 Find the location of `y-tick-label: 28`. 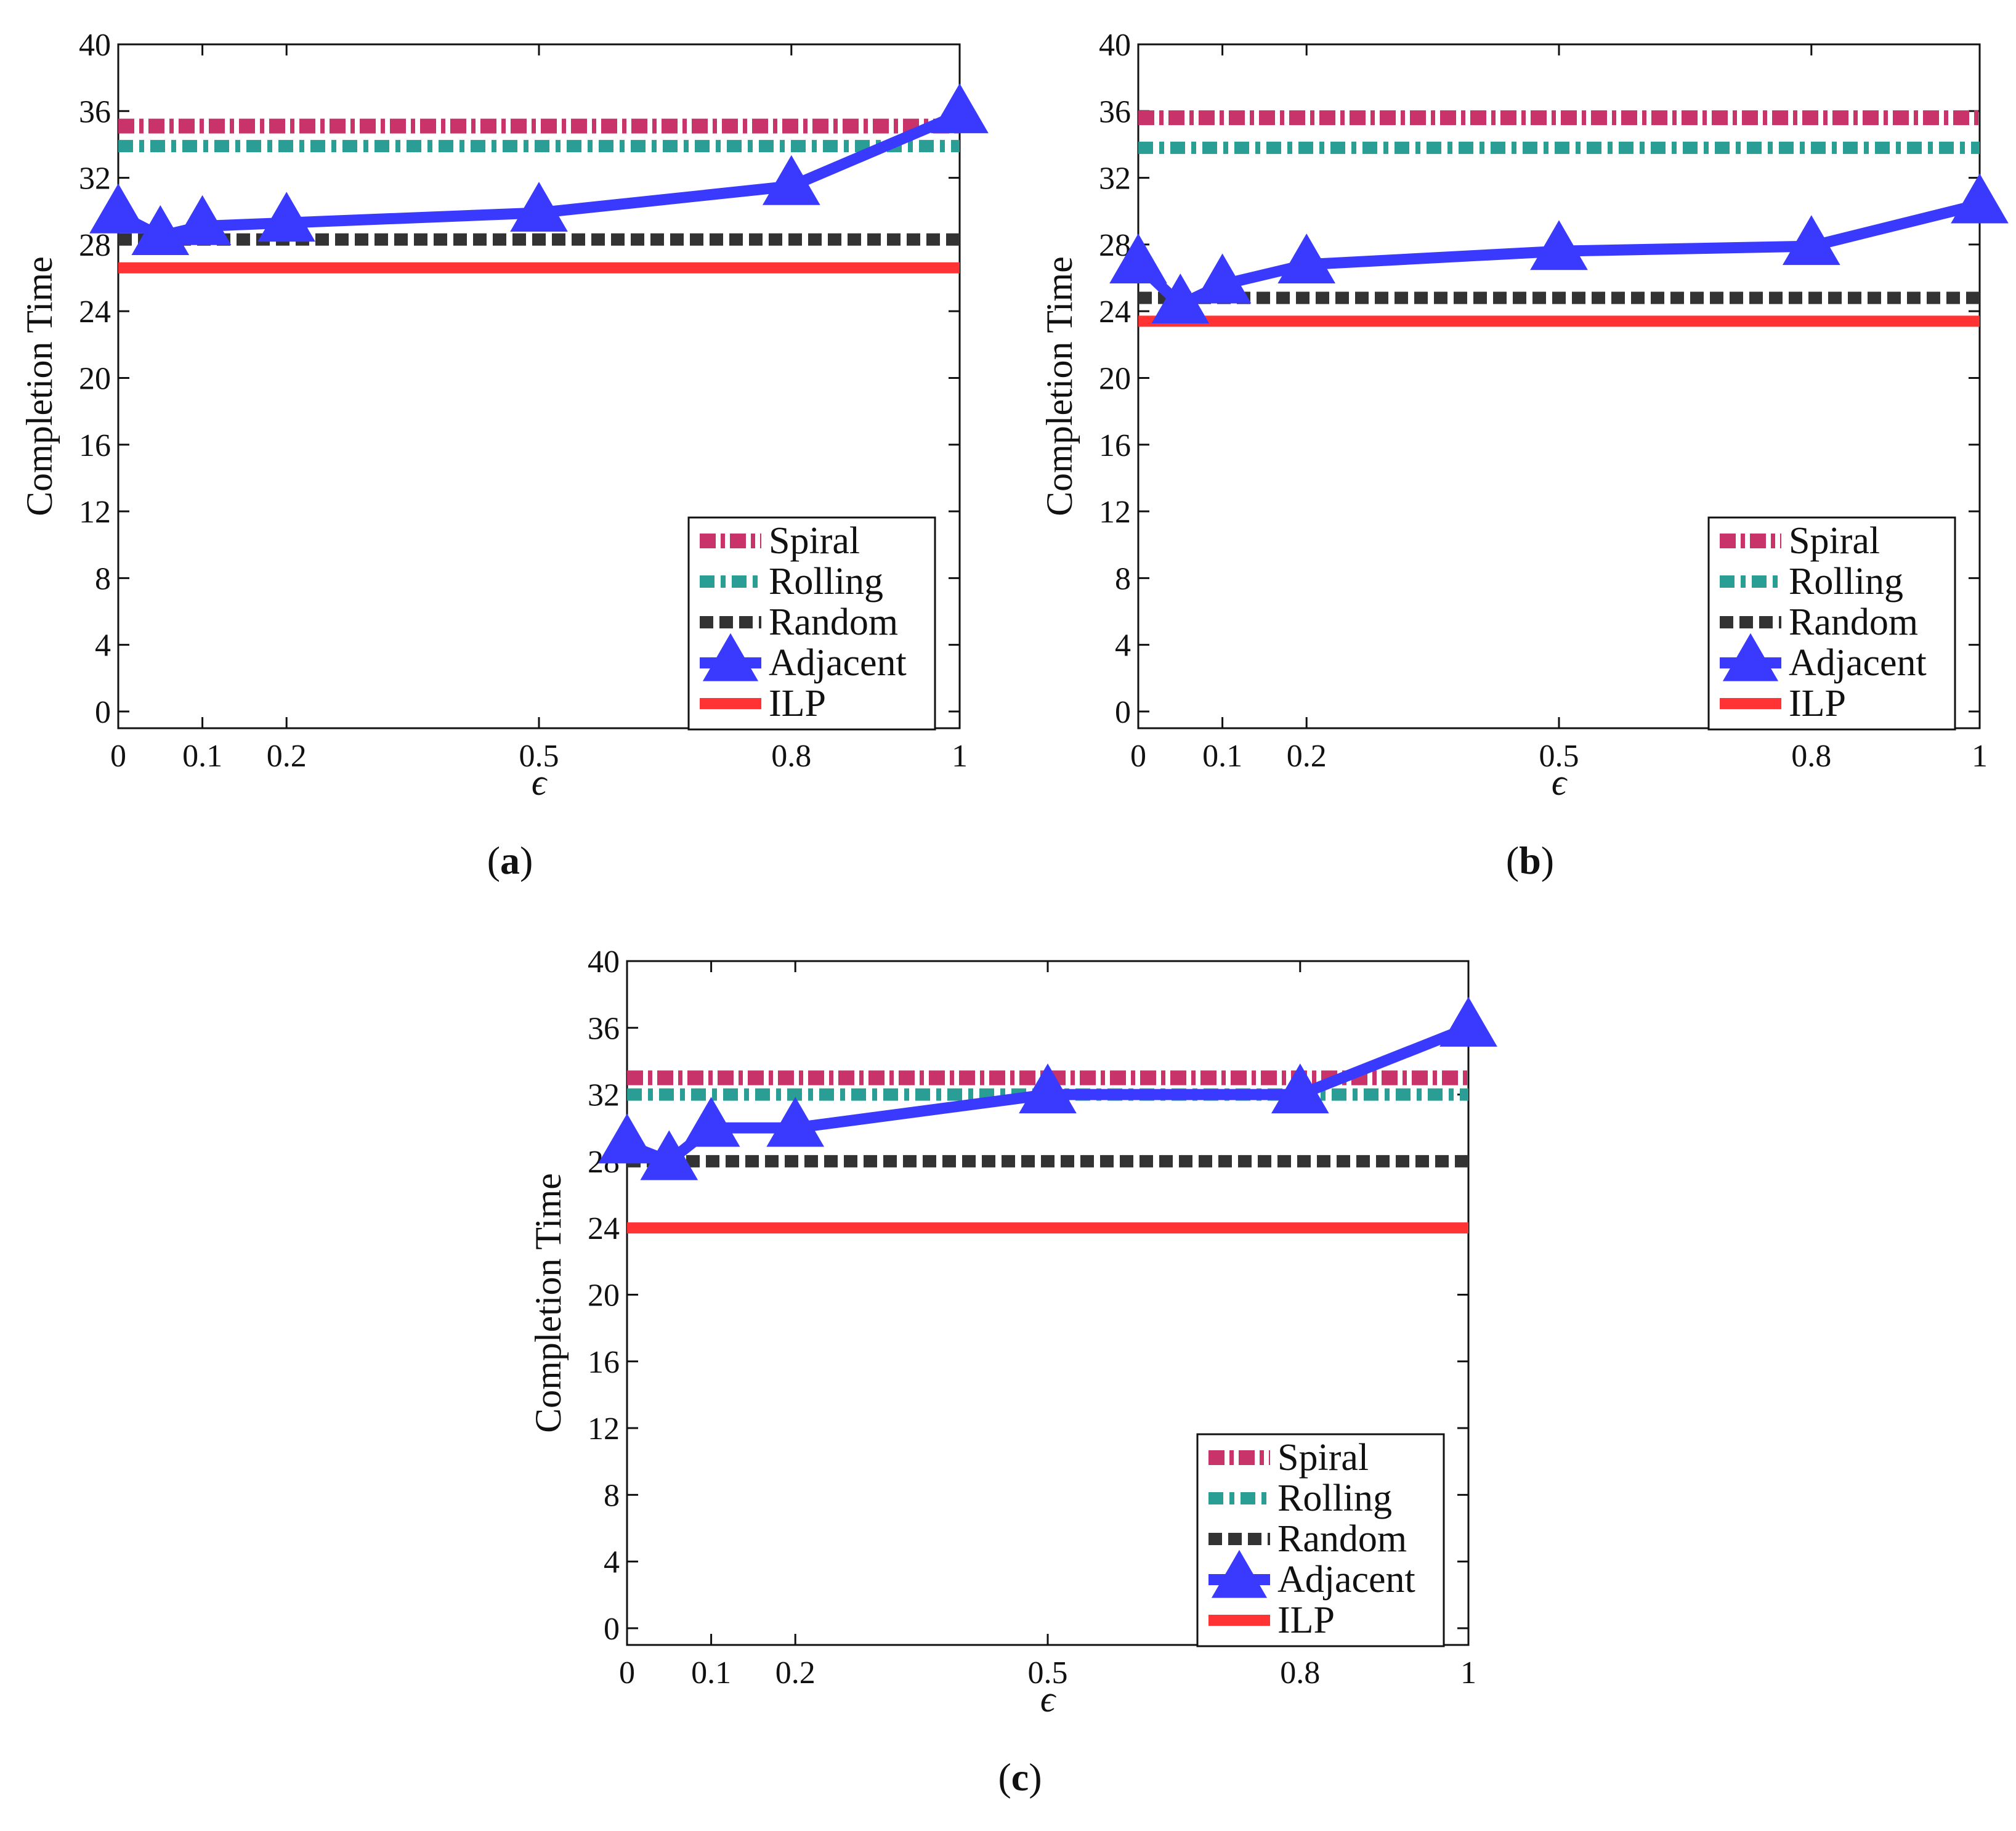

y-tick-label: 28 is located at coordinates (95, 245).